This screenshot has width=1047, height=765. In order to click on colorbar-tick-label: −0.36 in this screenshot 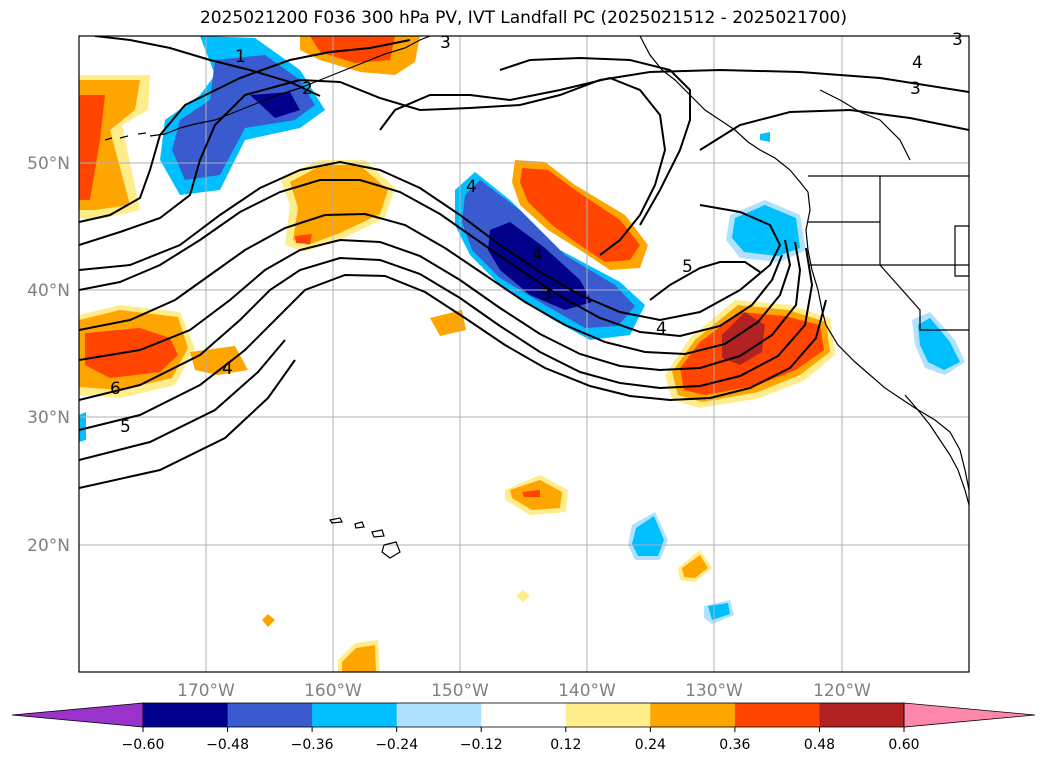, I will do `click(312, 745)`.